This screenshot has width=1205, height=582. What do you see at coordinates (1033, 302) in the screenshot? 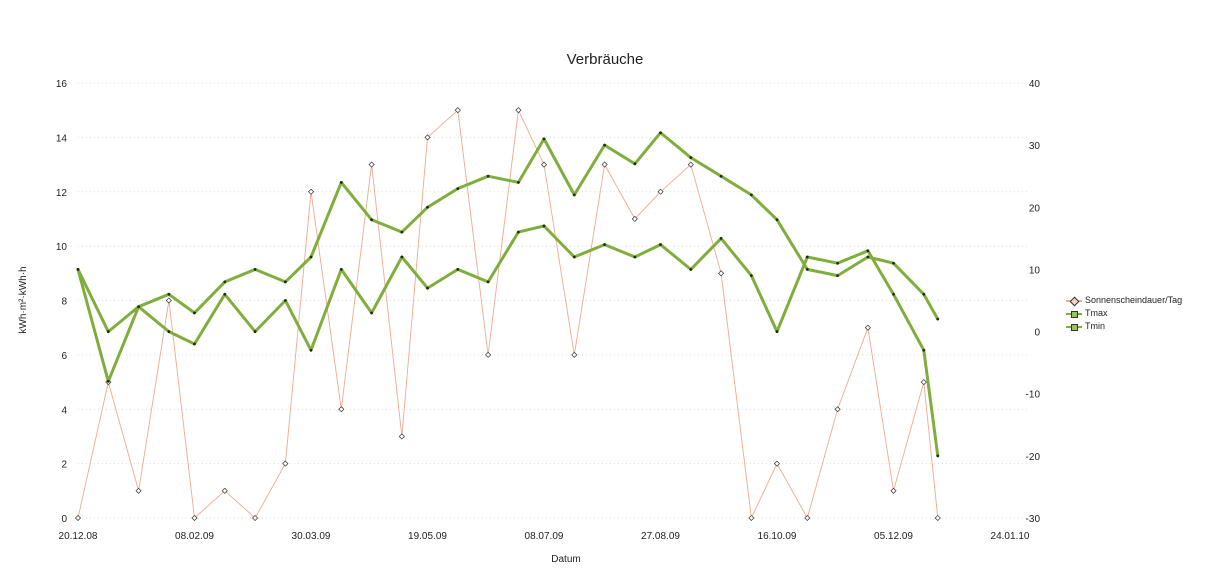
I see `right-axis: -30 -20 -10 0 10 20 30 40` at bounding box center [1033, 302].